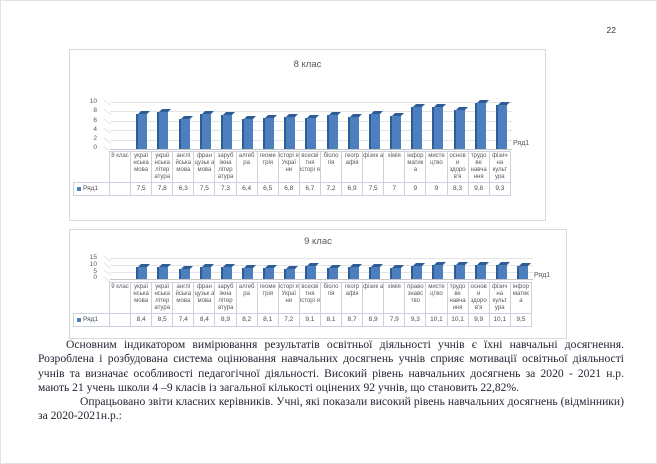 The height and width of the screenshot is (464, 657). I want to click on plot-area, so click(311, 126).